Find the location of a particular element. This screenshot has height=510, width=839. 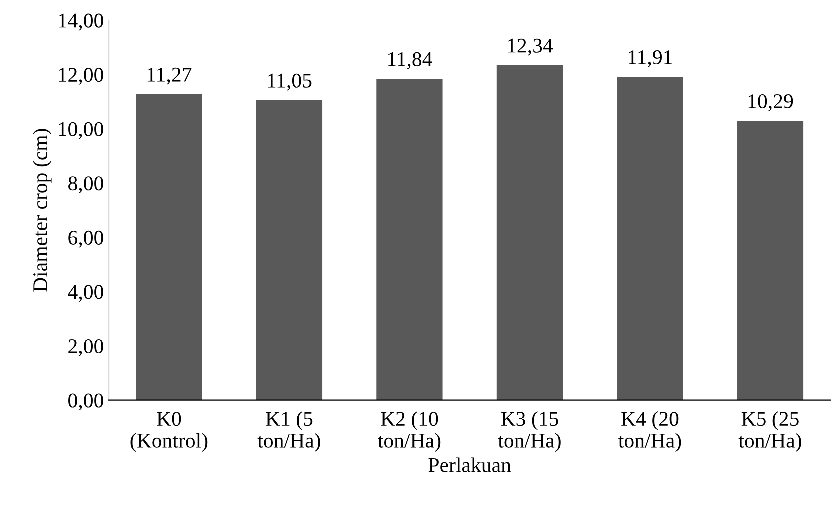

x-tick-label: K4 (20 ton/Ha) is located at coordinates (650, 431).